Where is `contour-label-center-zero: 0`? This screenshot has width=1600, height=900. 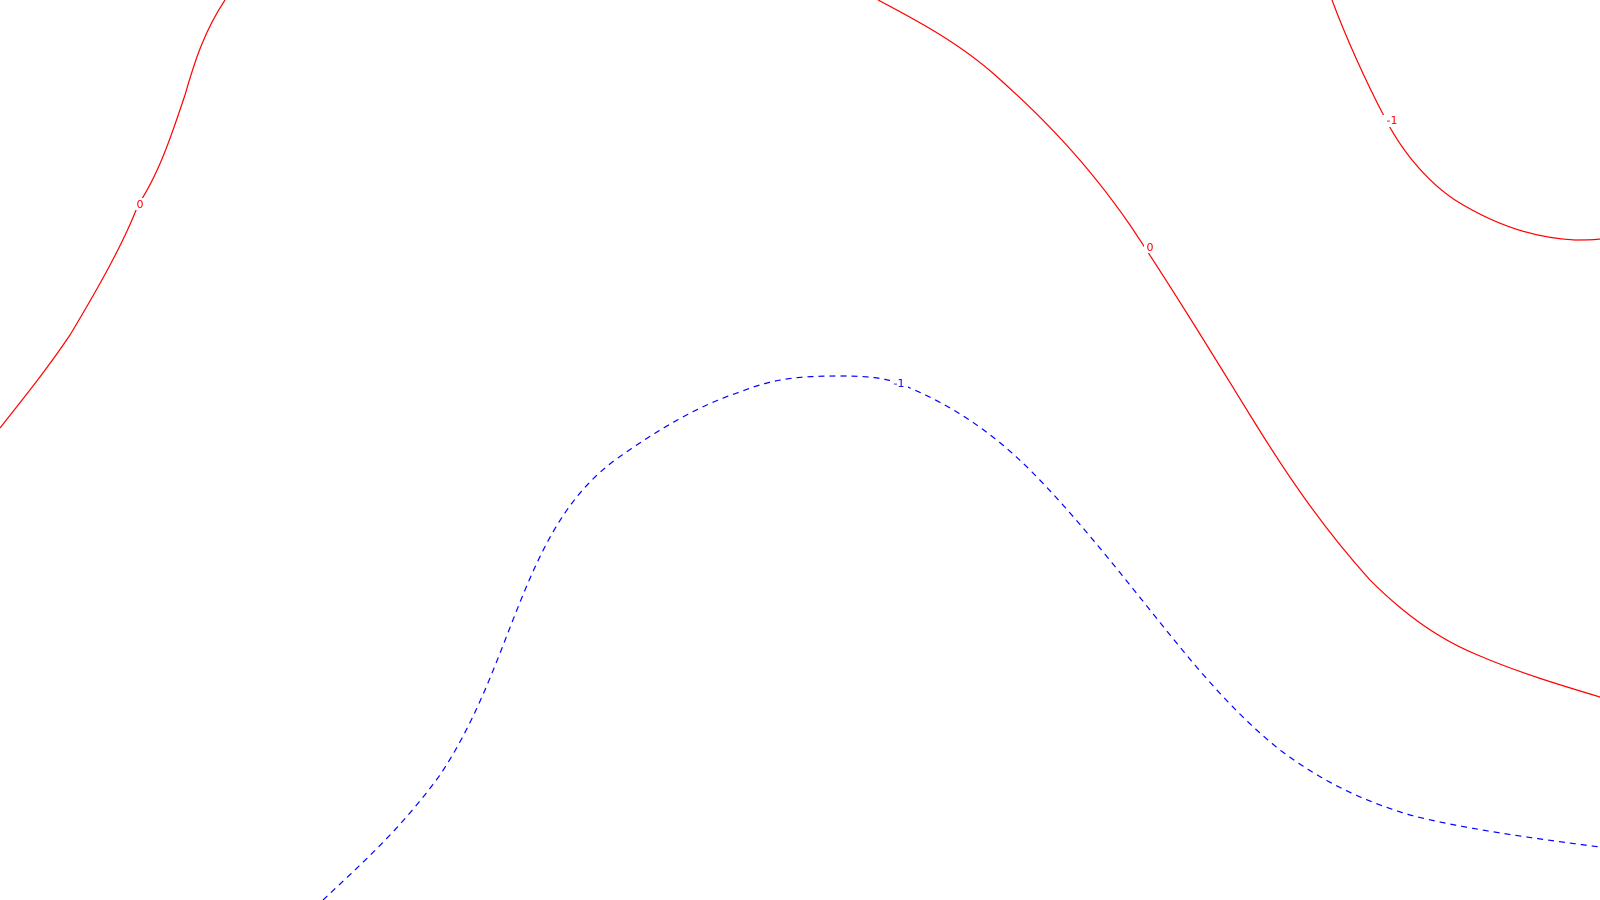 contour-label-center-zero: 0 is located at coordinates (1150, 247).